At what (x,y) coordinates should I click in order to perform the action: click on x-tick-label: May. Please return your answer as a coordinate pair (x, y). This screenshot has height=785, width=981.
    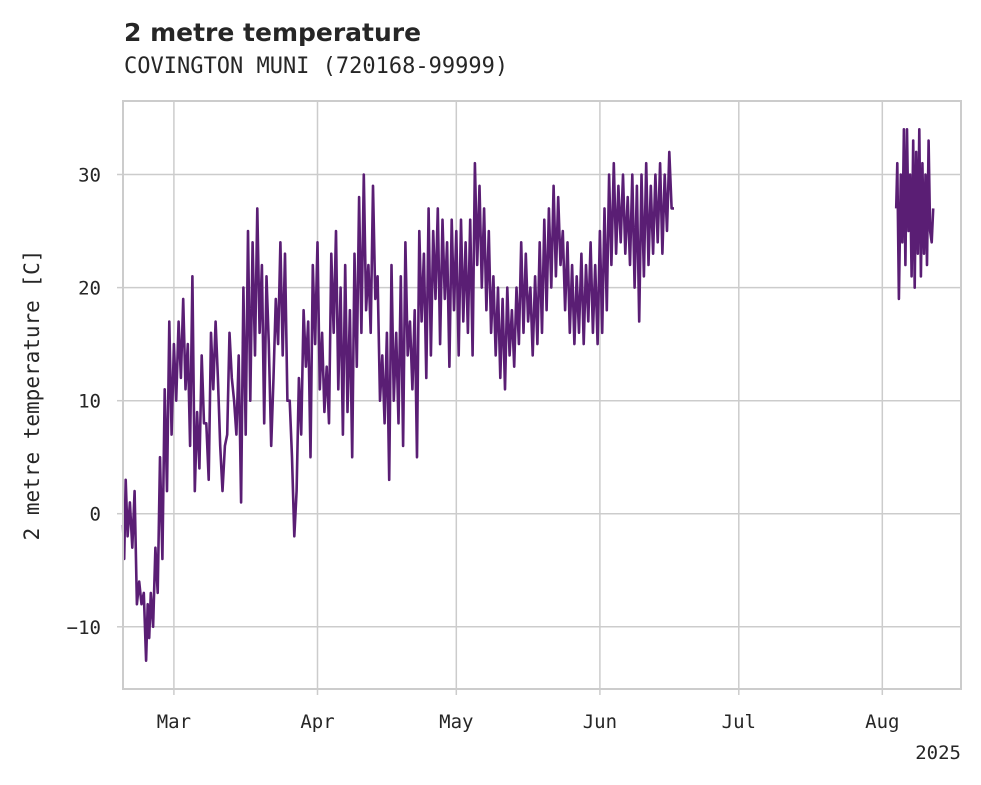
    Looking at the image, I should click on (456, 722).